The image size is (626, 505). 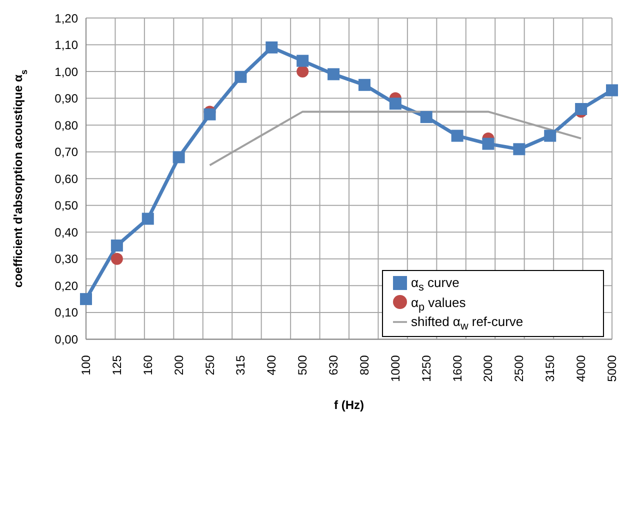 What do you see at coordinates (488, 368) in the screenshot?
I see `x-tick-label: 2000` at bounding box center [488, 368].